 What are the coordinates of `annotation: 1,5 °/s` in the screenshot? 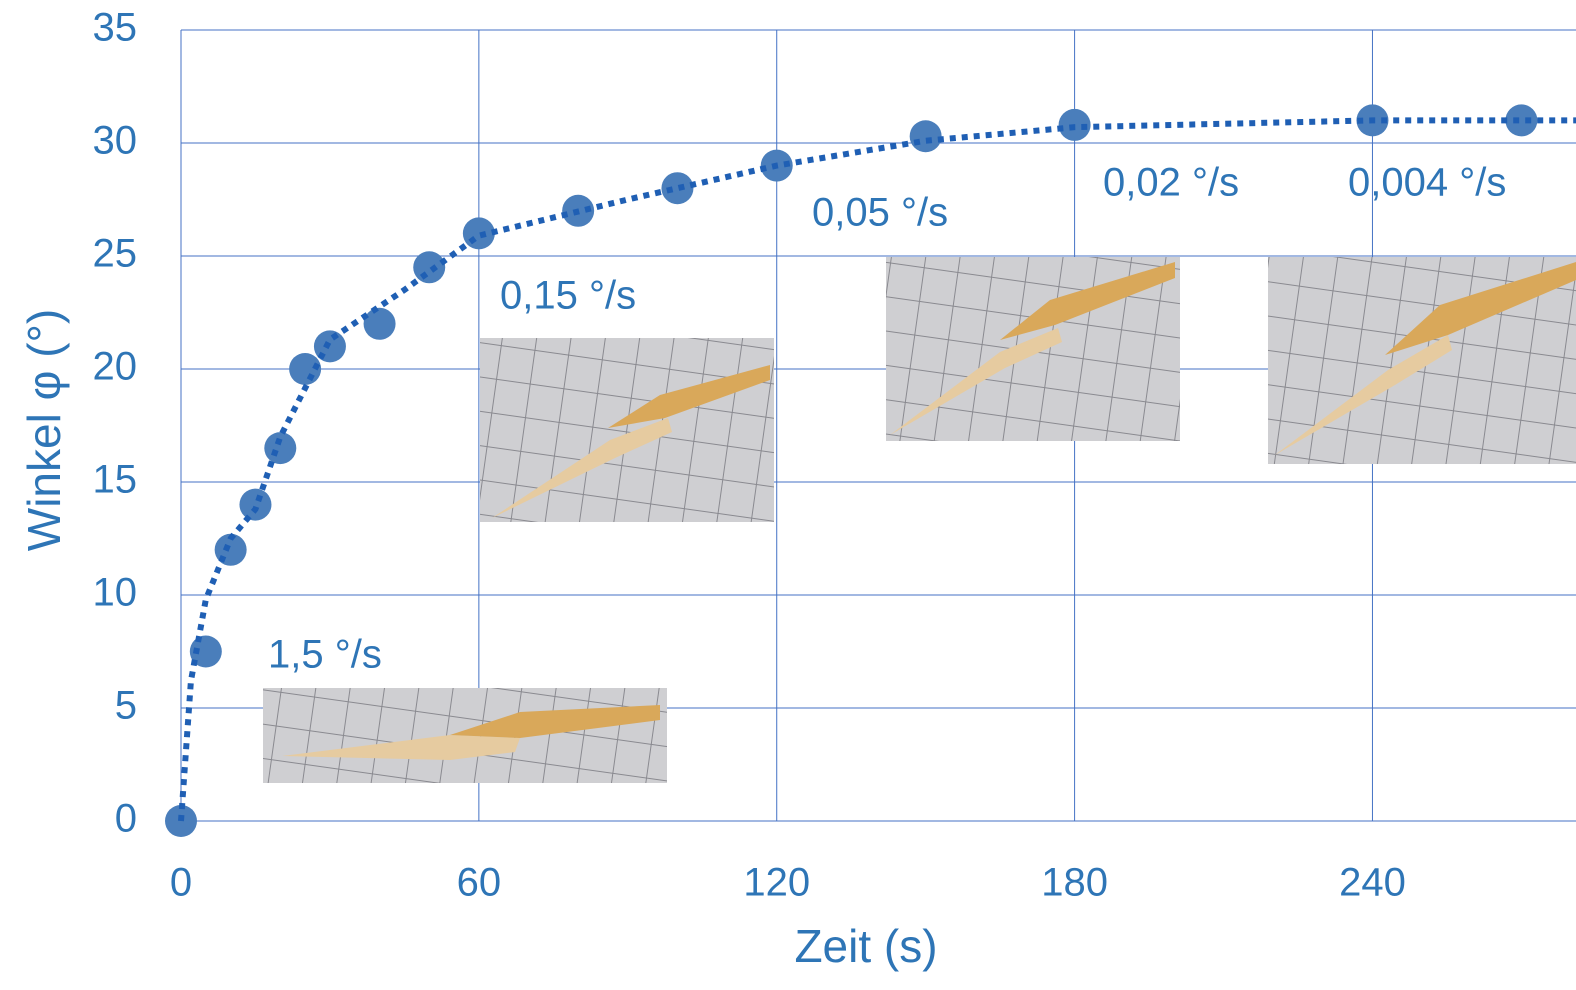 It's located at (325, 655).